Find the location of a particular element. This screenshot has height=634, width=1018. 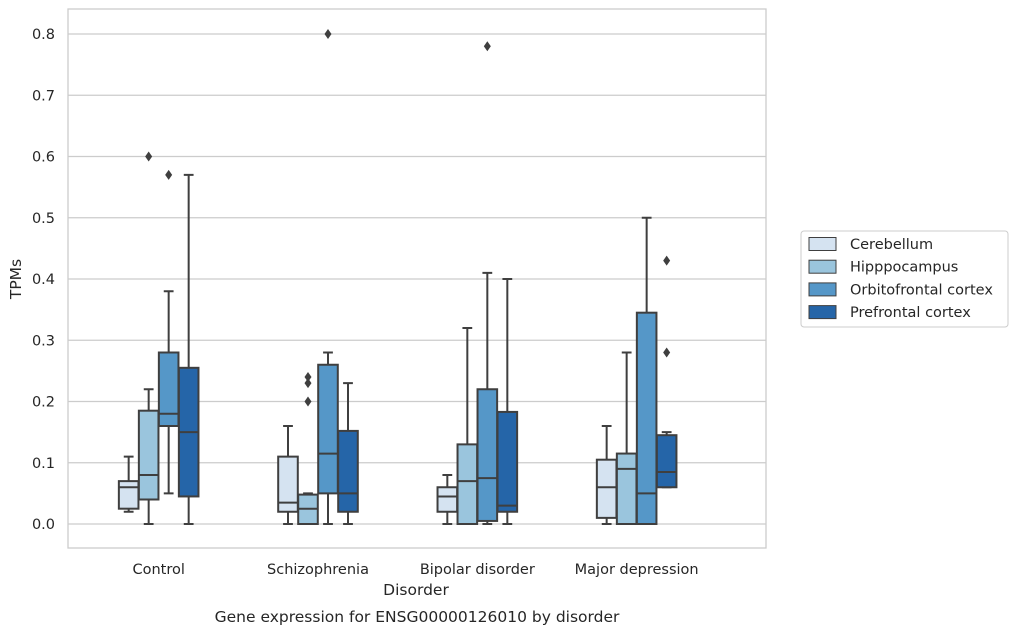

y-tick-label: 0.6 is located at coordinates (43, 158).